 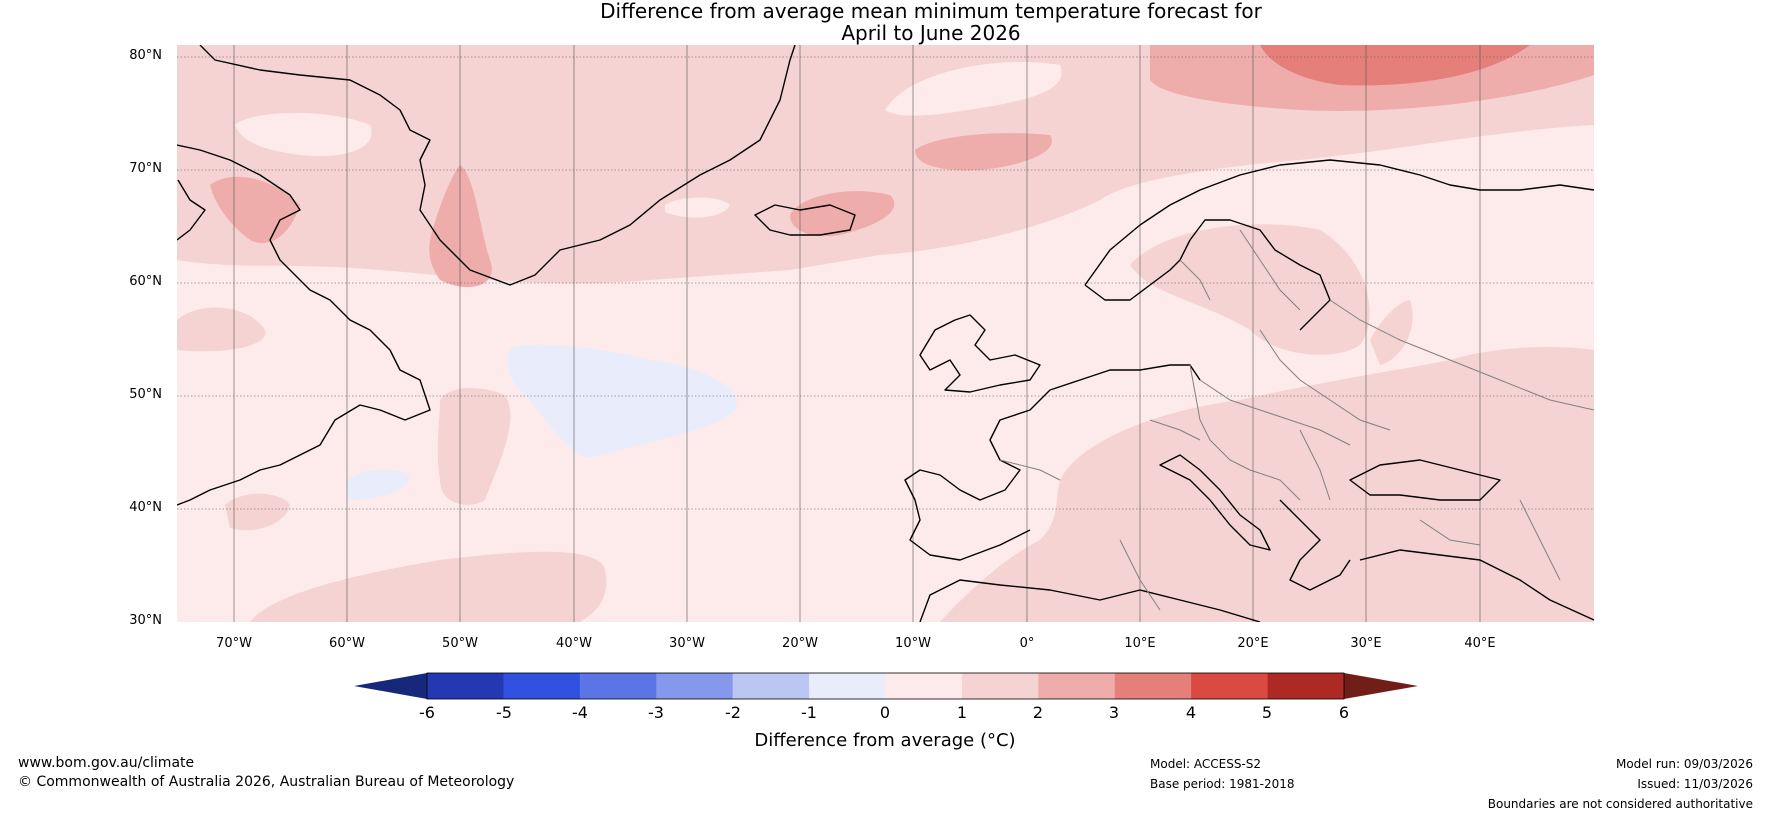 What do you see at coordinates (377, 484) in the screenshot?
I see `anomaly-patch-negative-small` at bounding box center [377, 484].